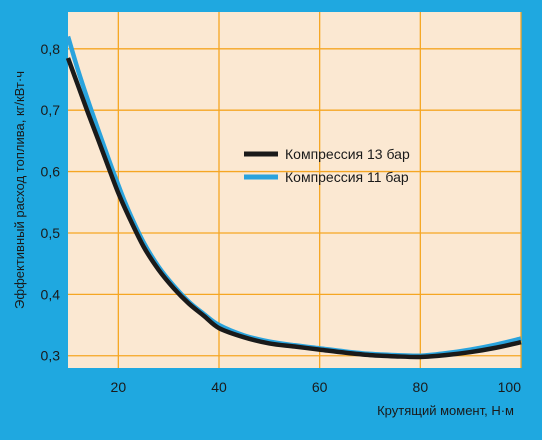 The image size is (542, 440). What do you see at coordinates (51, 110) in the screenshot?
I see `y-tick-label: 0,7` at bounding box center [51, 110].